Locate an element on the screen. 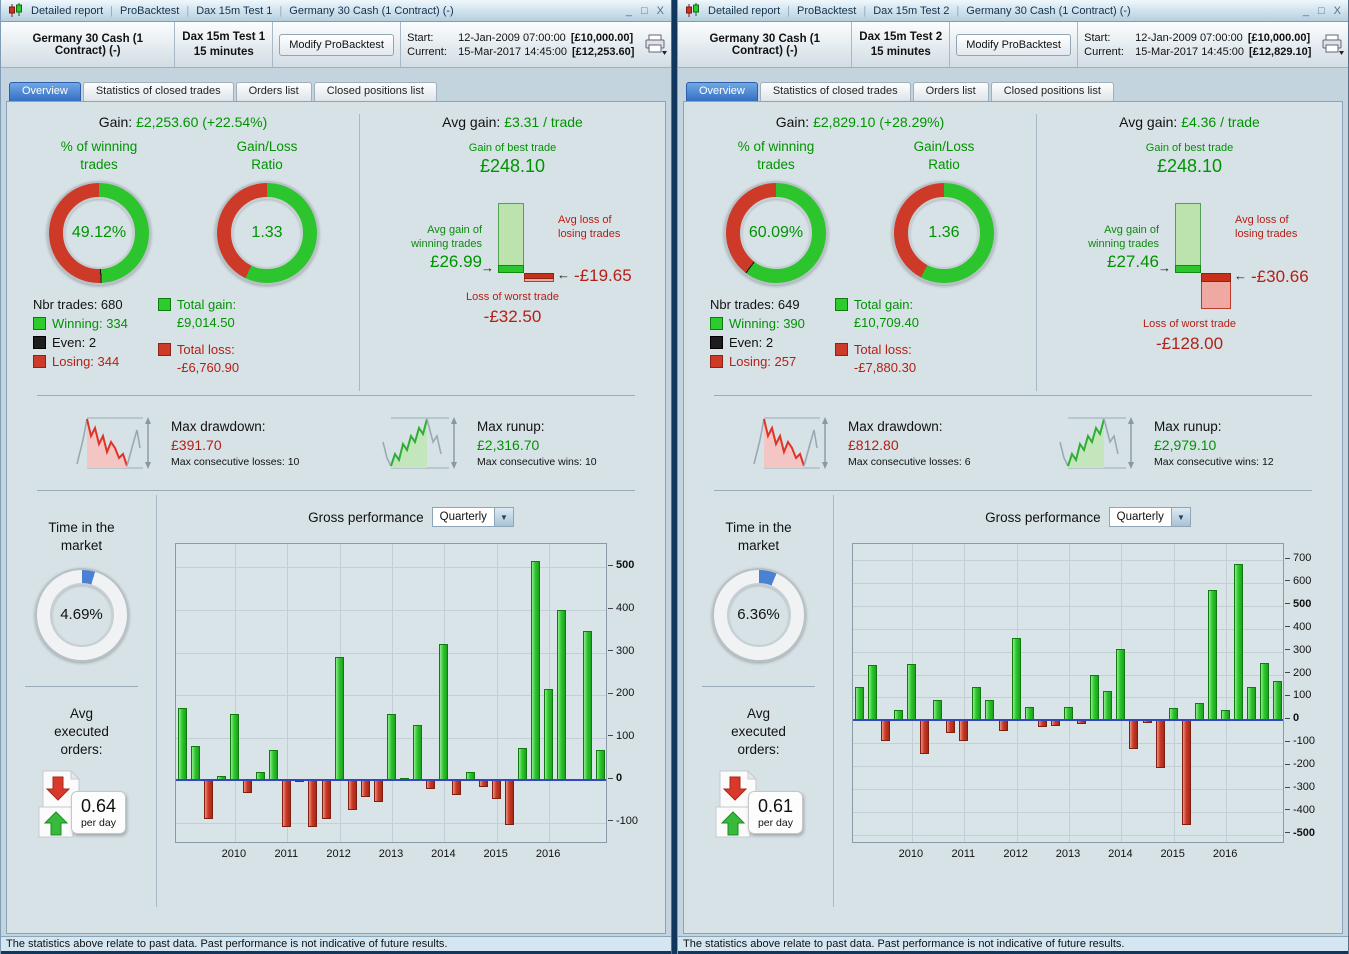 The width and height of the screenshot is (1349, 954). ratio-heading-line1: Gain/Loss is located at coordinates (944, 146).